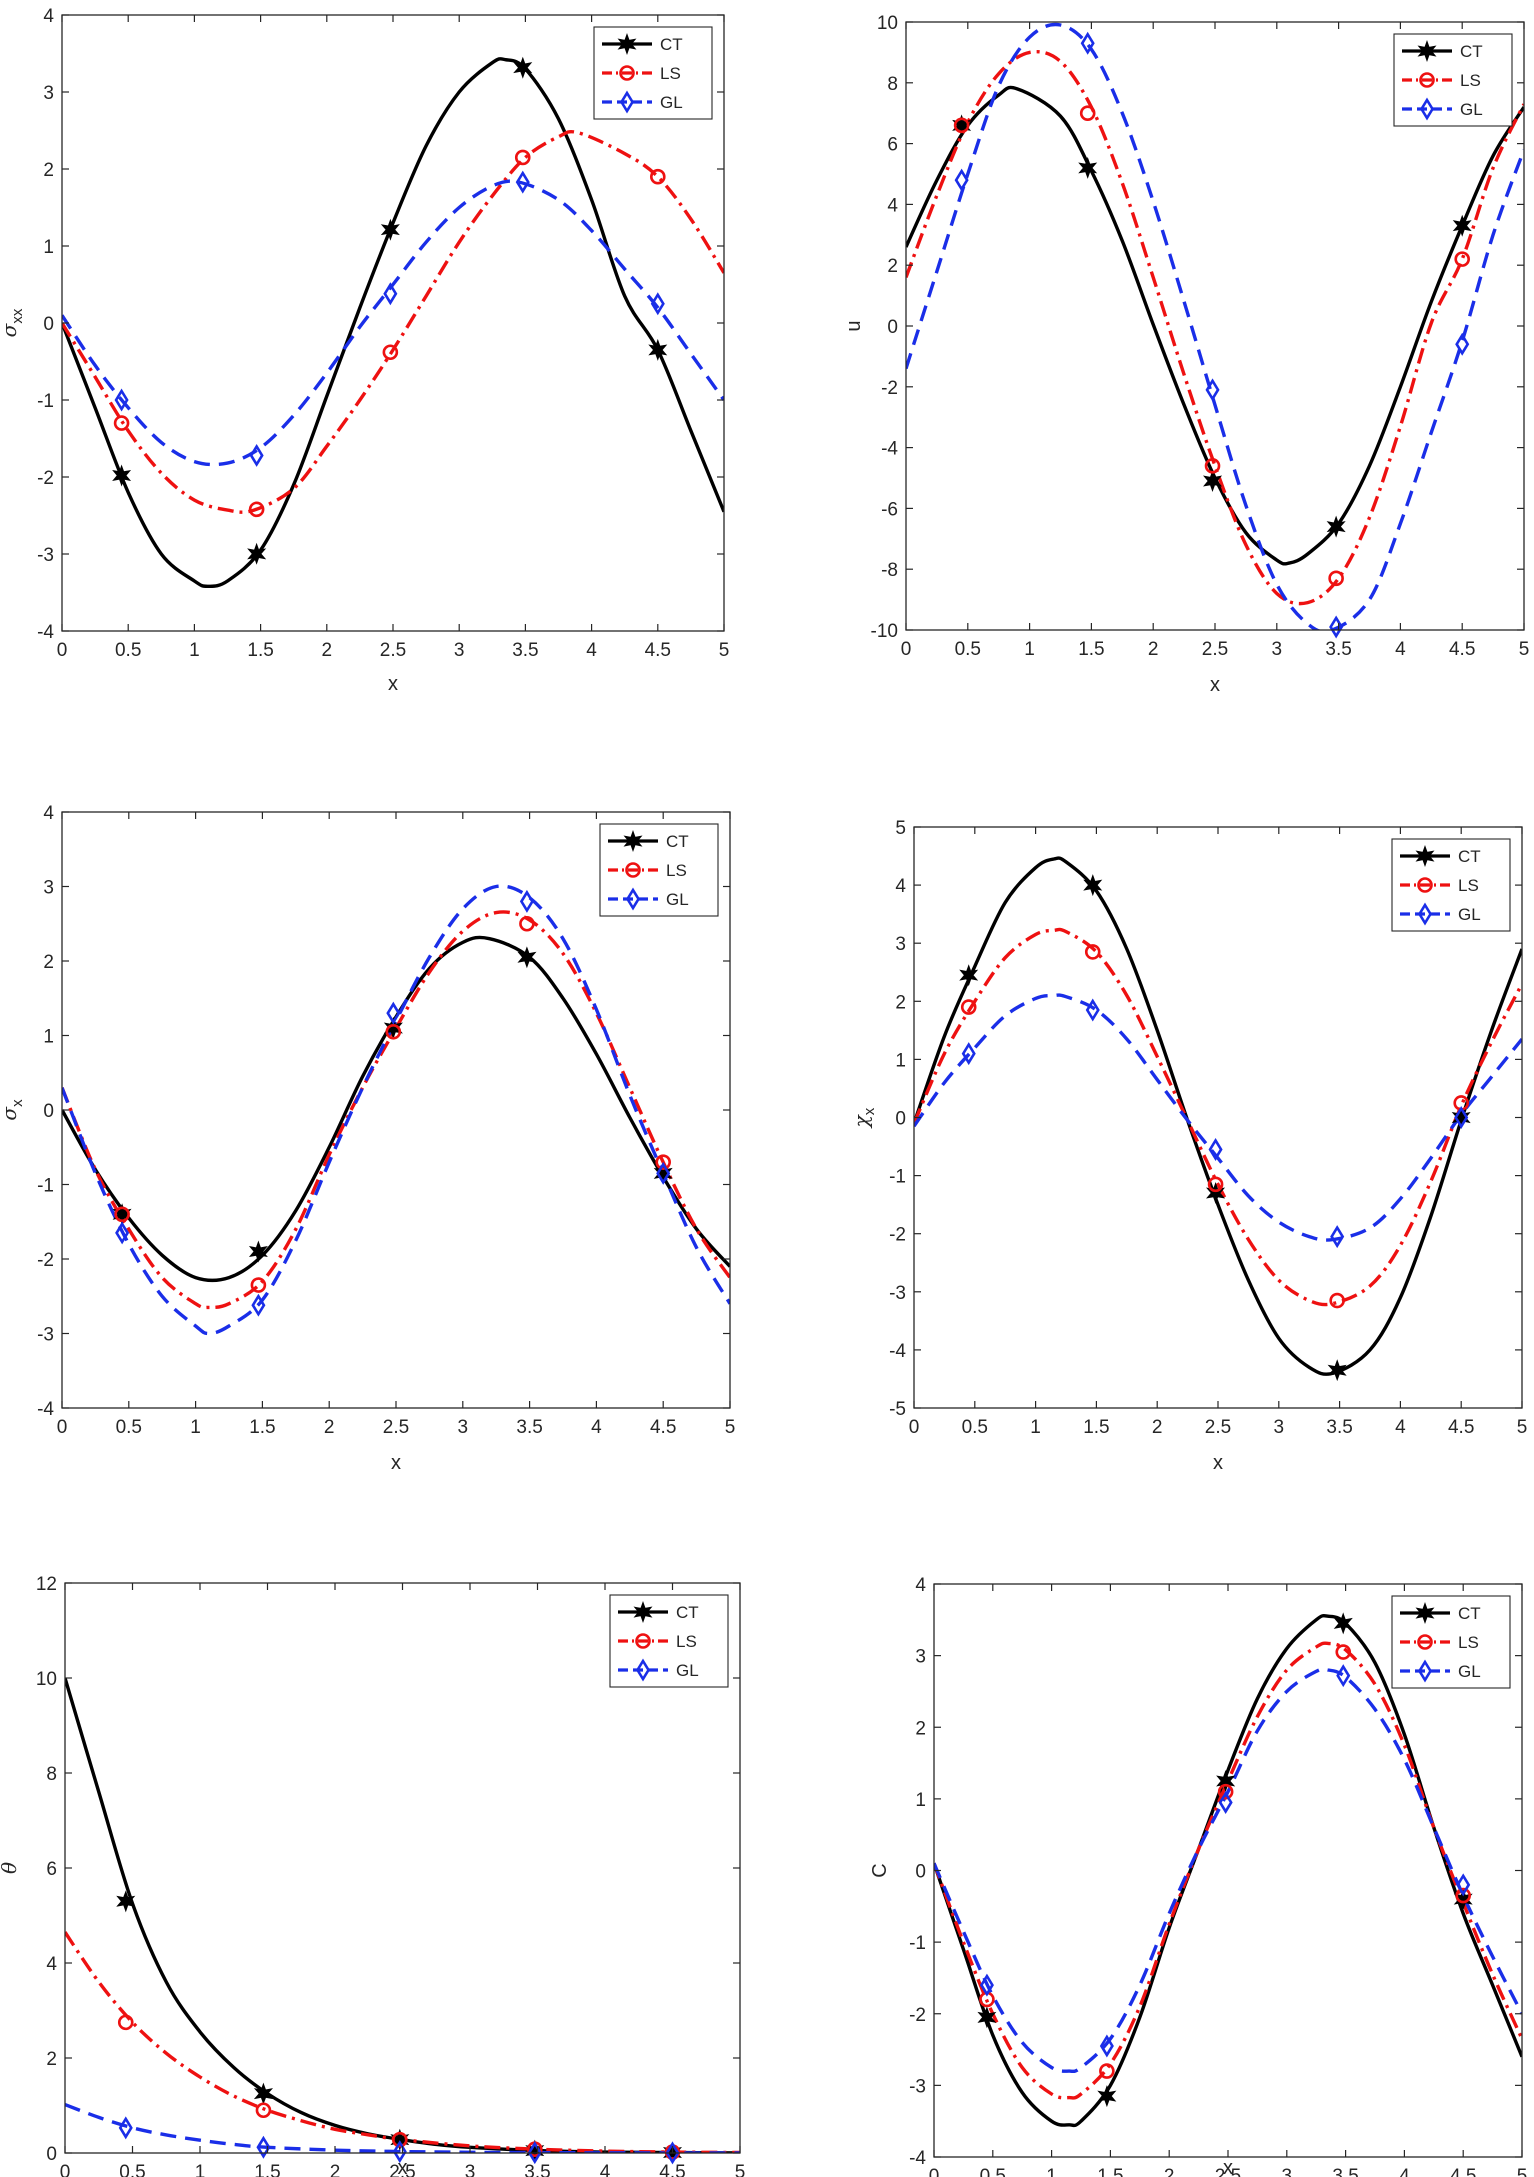  What do you see at coordinates (45, 401) in the screenshot?
I see `y-tick-label: -1` at bounding box center [45, 401].